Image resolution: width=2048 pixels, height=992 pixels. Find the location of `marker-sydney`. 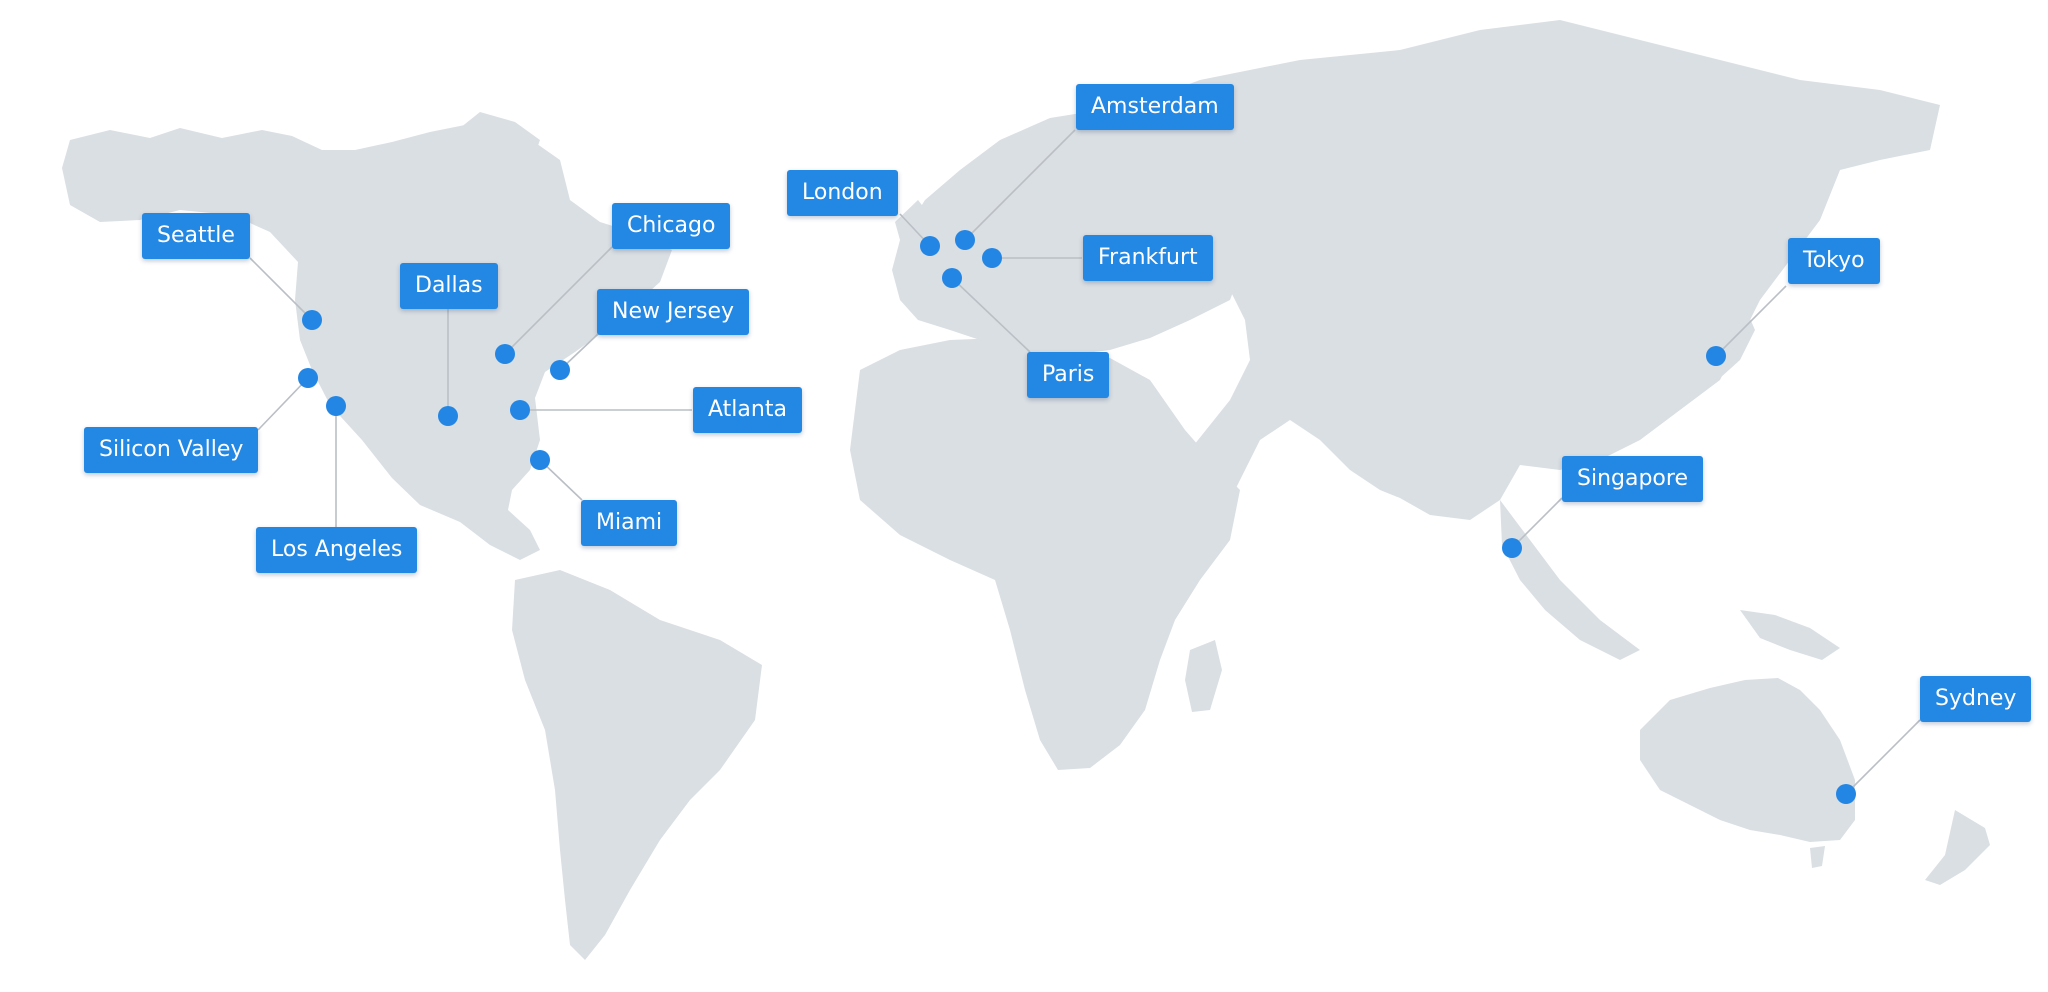

marker-sydney is located at coordinates (1846, 794).